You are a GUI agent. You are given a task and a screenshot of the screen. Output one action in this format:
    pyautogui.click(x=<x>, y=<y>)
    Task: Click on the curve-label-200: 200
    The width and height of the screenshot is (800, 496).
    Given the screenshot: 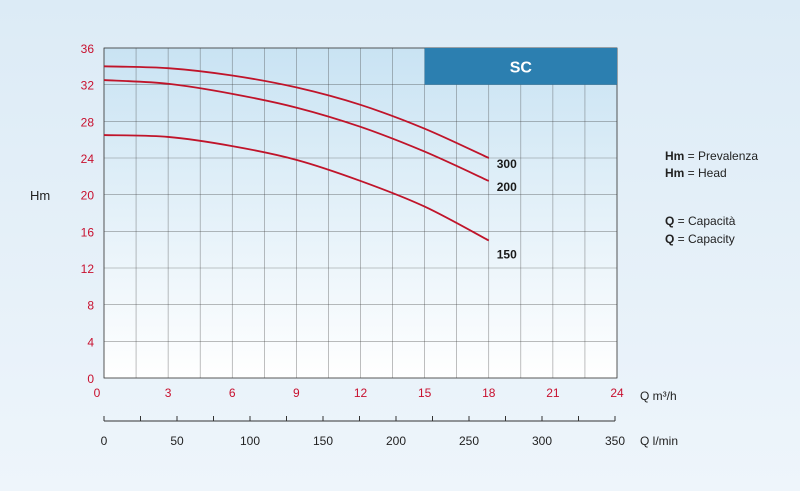 What is the action you would take?
    pyautogui.click(x=507, y=187)
    